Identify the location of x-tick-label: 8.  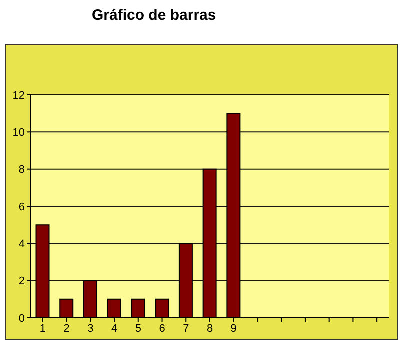
(210, 328).